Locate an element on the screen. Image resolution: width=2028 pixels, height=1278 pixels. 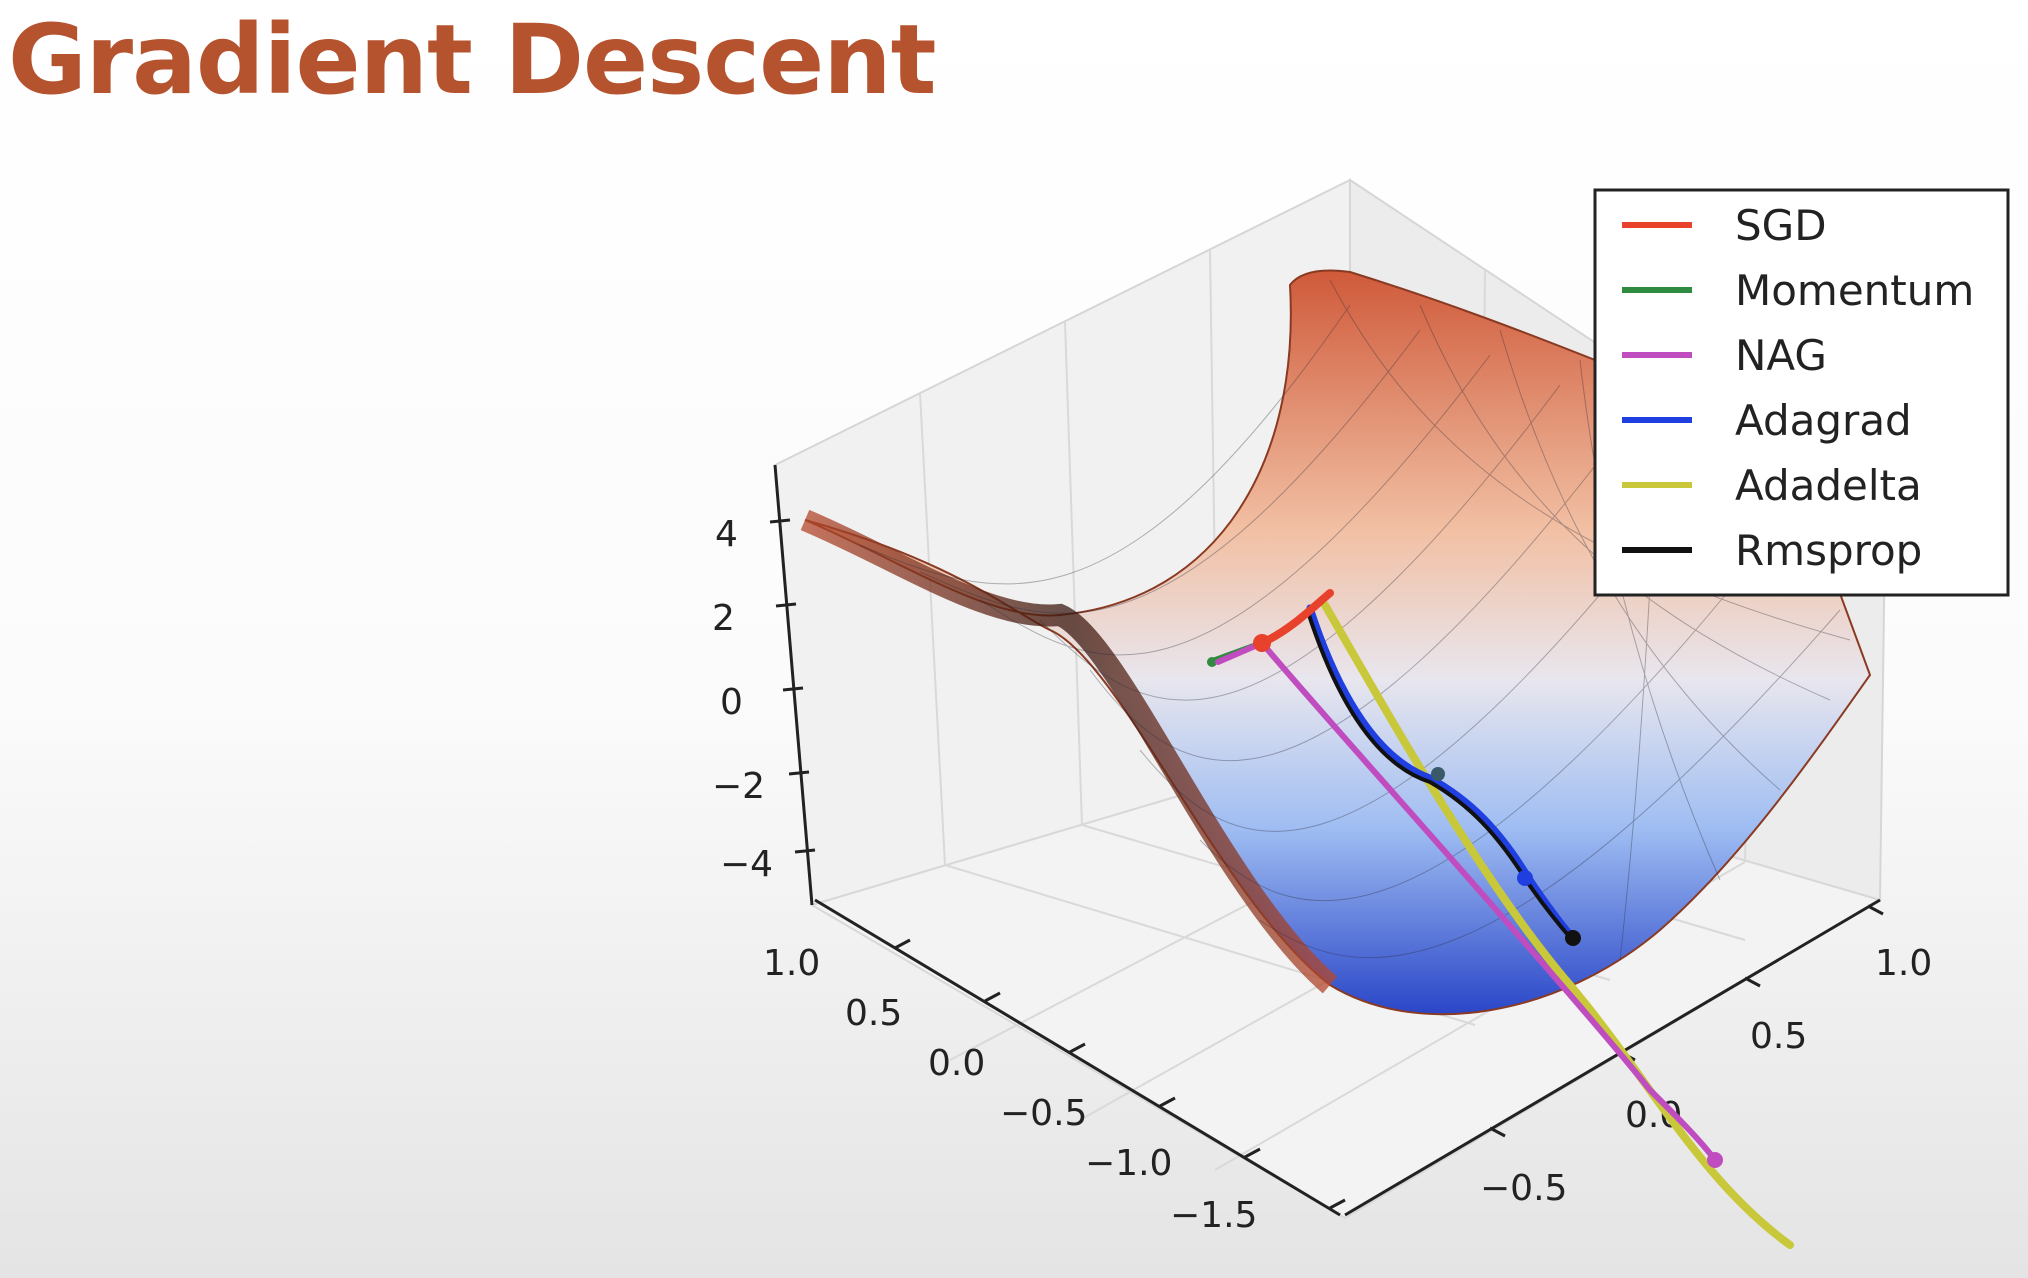
z-tick-labels: 4 2 0 −2 −4 is located at coordinates (742, 699).